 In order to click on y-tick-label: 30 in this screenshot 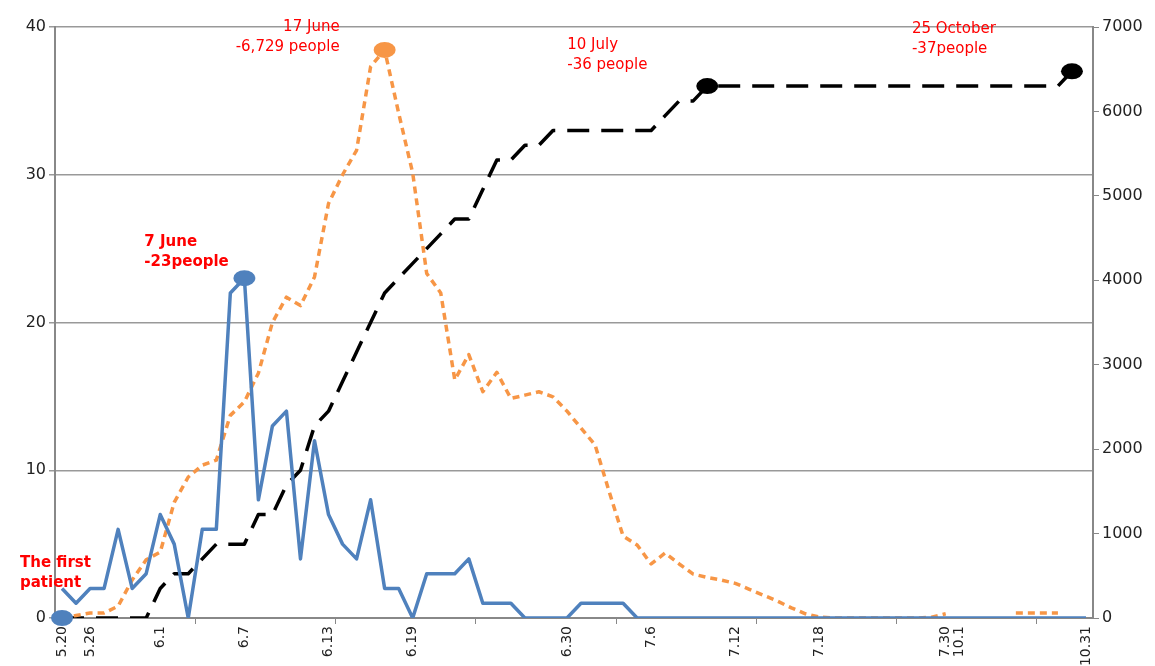, I will do `click(35, 173)`.